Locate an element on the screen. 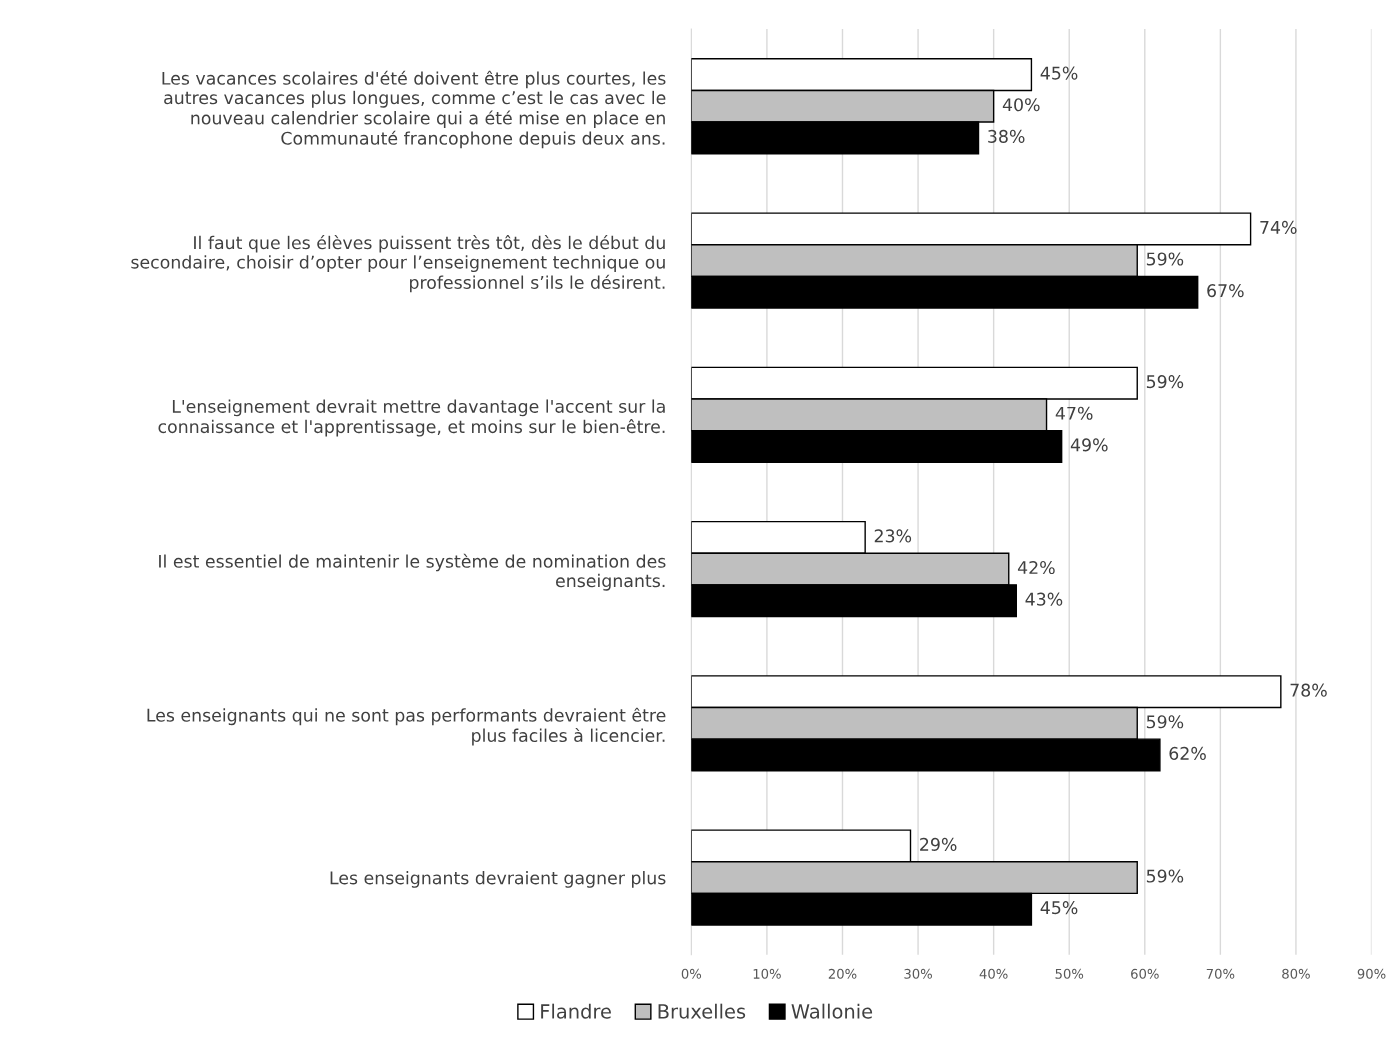 The height and width of the screenshot is (1040, 1391). x-tick-label: 50% is located at coordinates (1069, 973).